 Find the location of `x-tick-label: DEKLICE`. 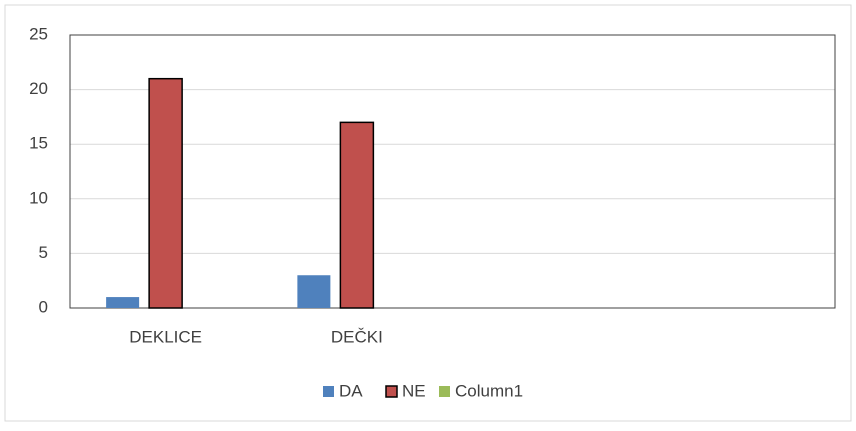

x-tick-label: DEKLICE is located at coordinates (165, 336).